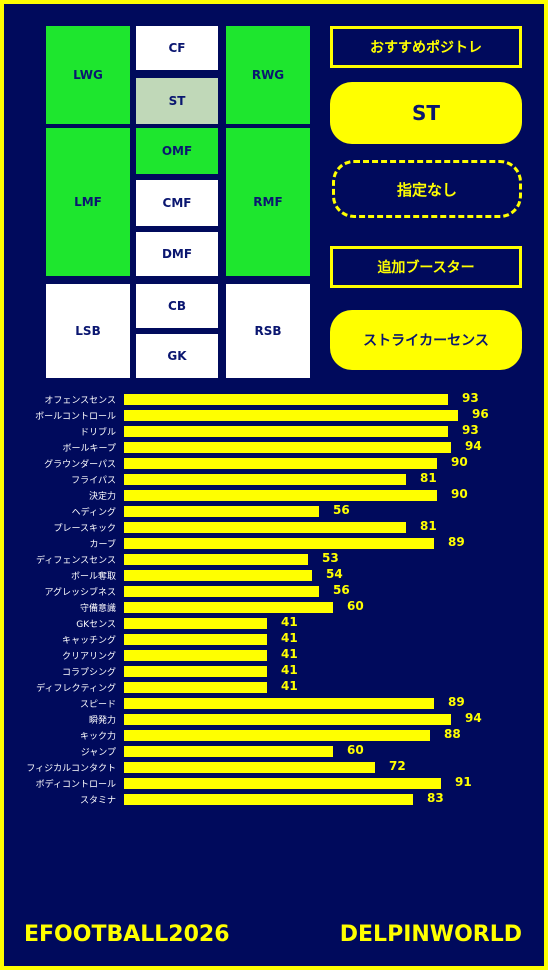 The height and width of the screenshot is (970, 548). Describe the element at coordinates (93, 481) in the screenshot. I see `stat-label: フライパス` at that location.